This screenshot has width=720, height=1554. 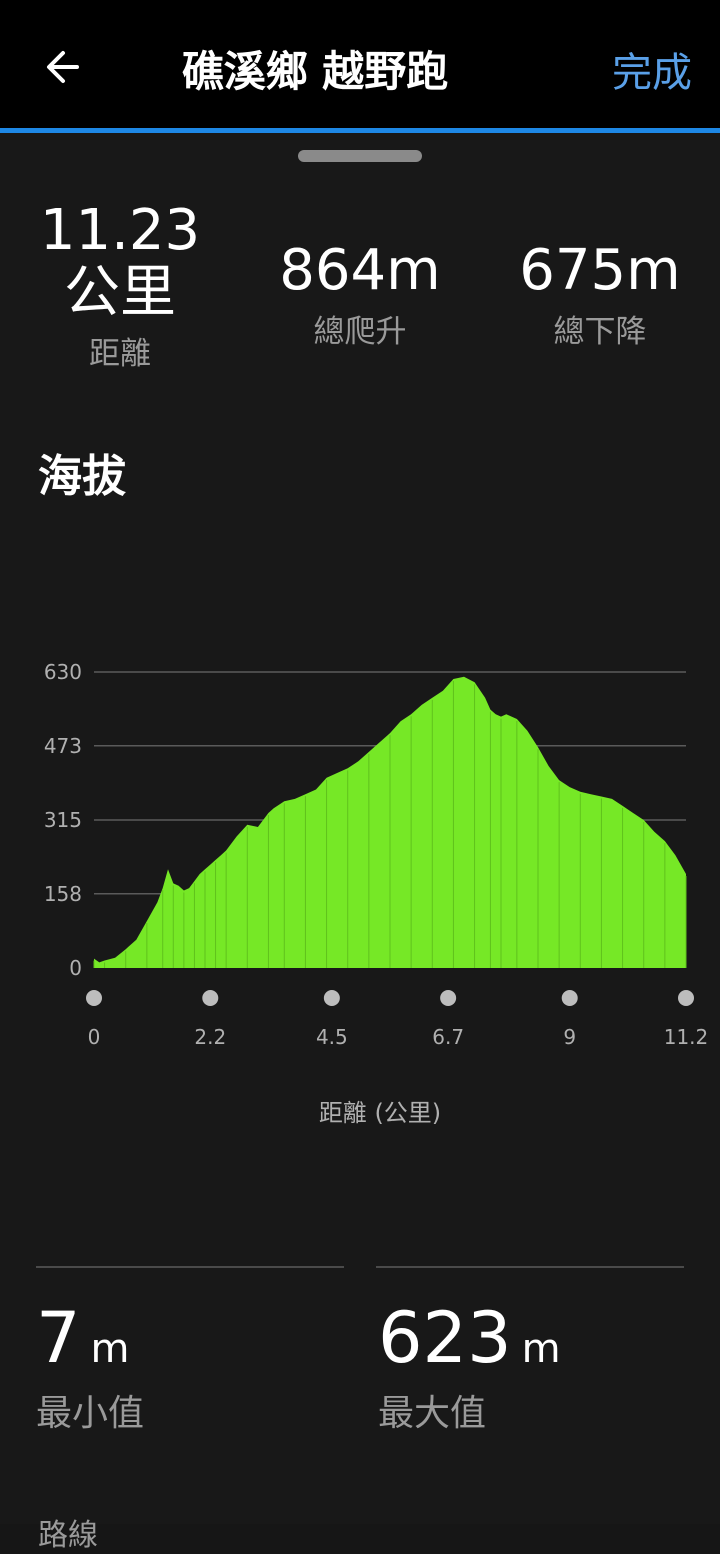 I want to click on divider-right, so click(x=530, y=1267).